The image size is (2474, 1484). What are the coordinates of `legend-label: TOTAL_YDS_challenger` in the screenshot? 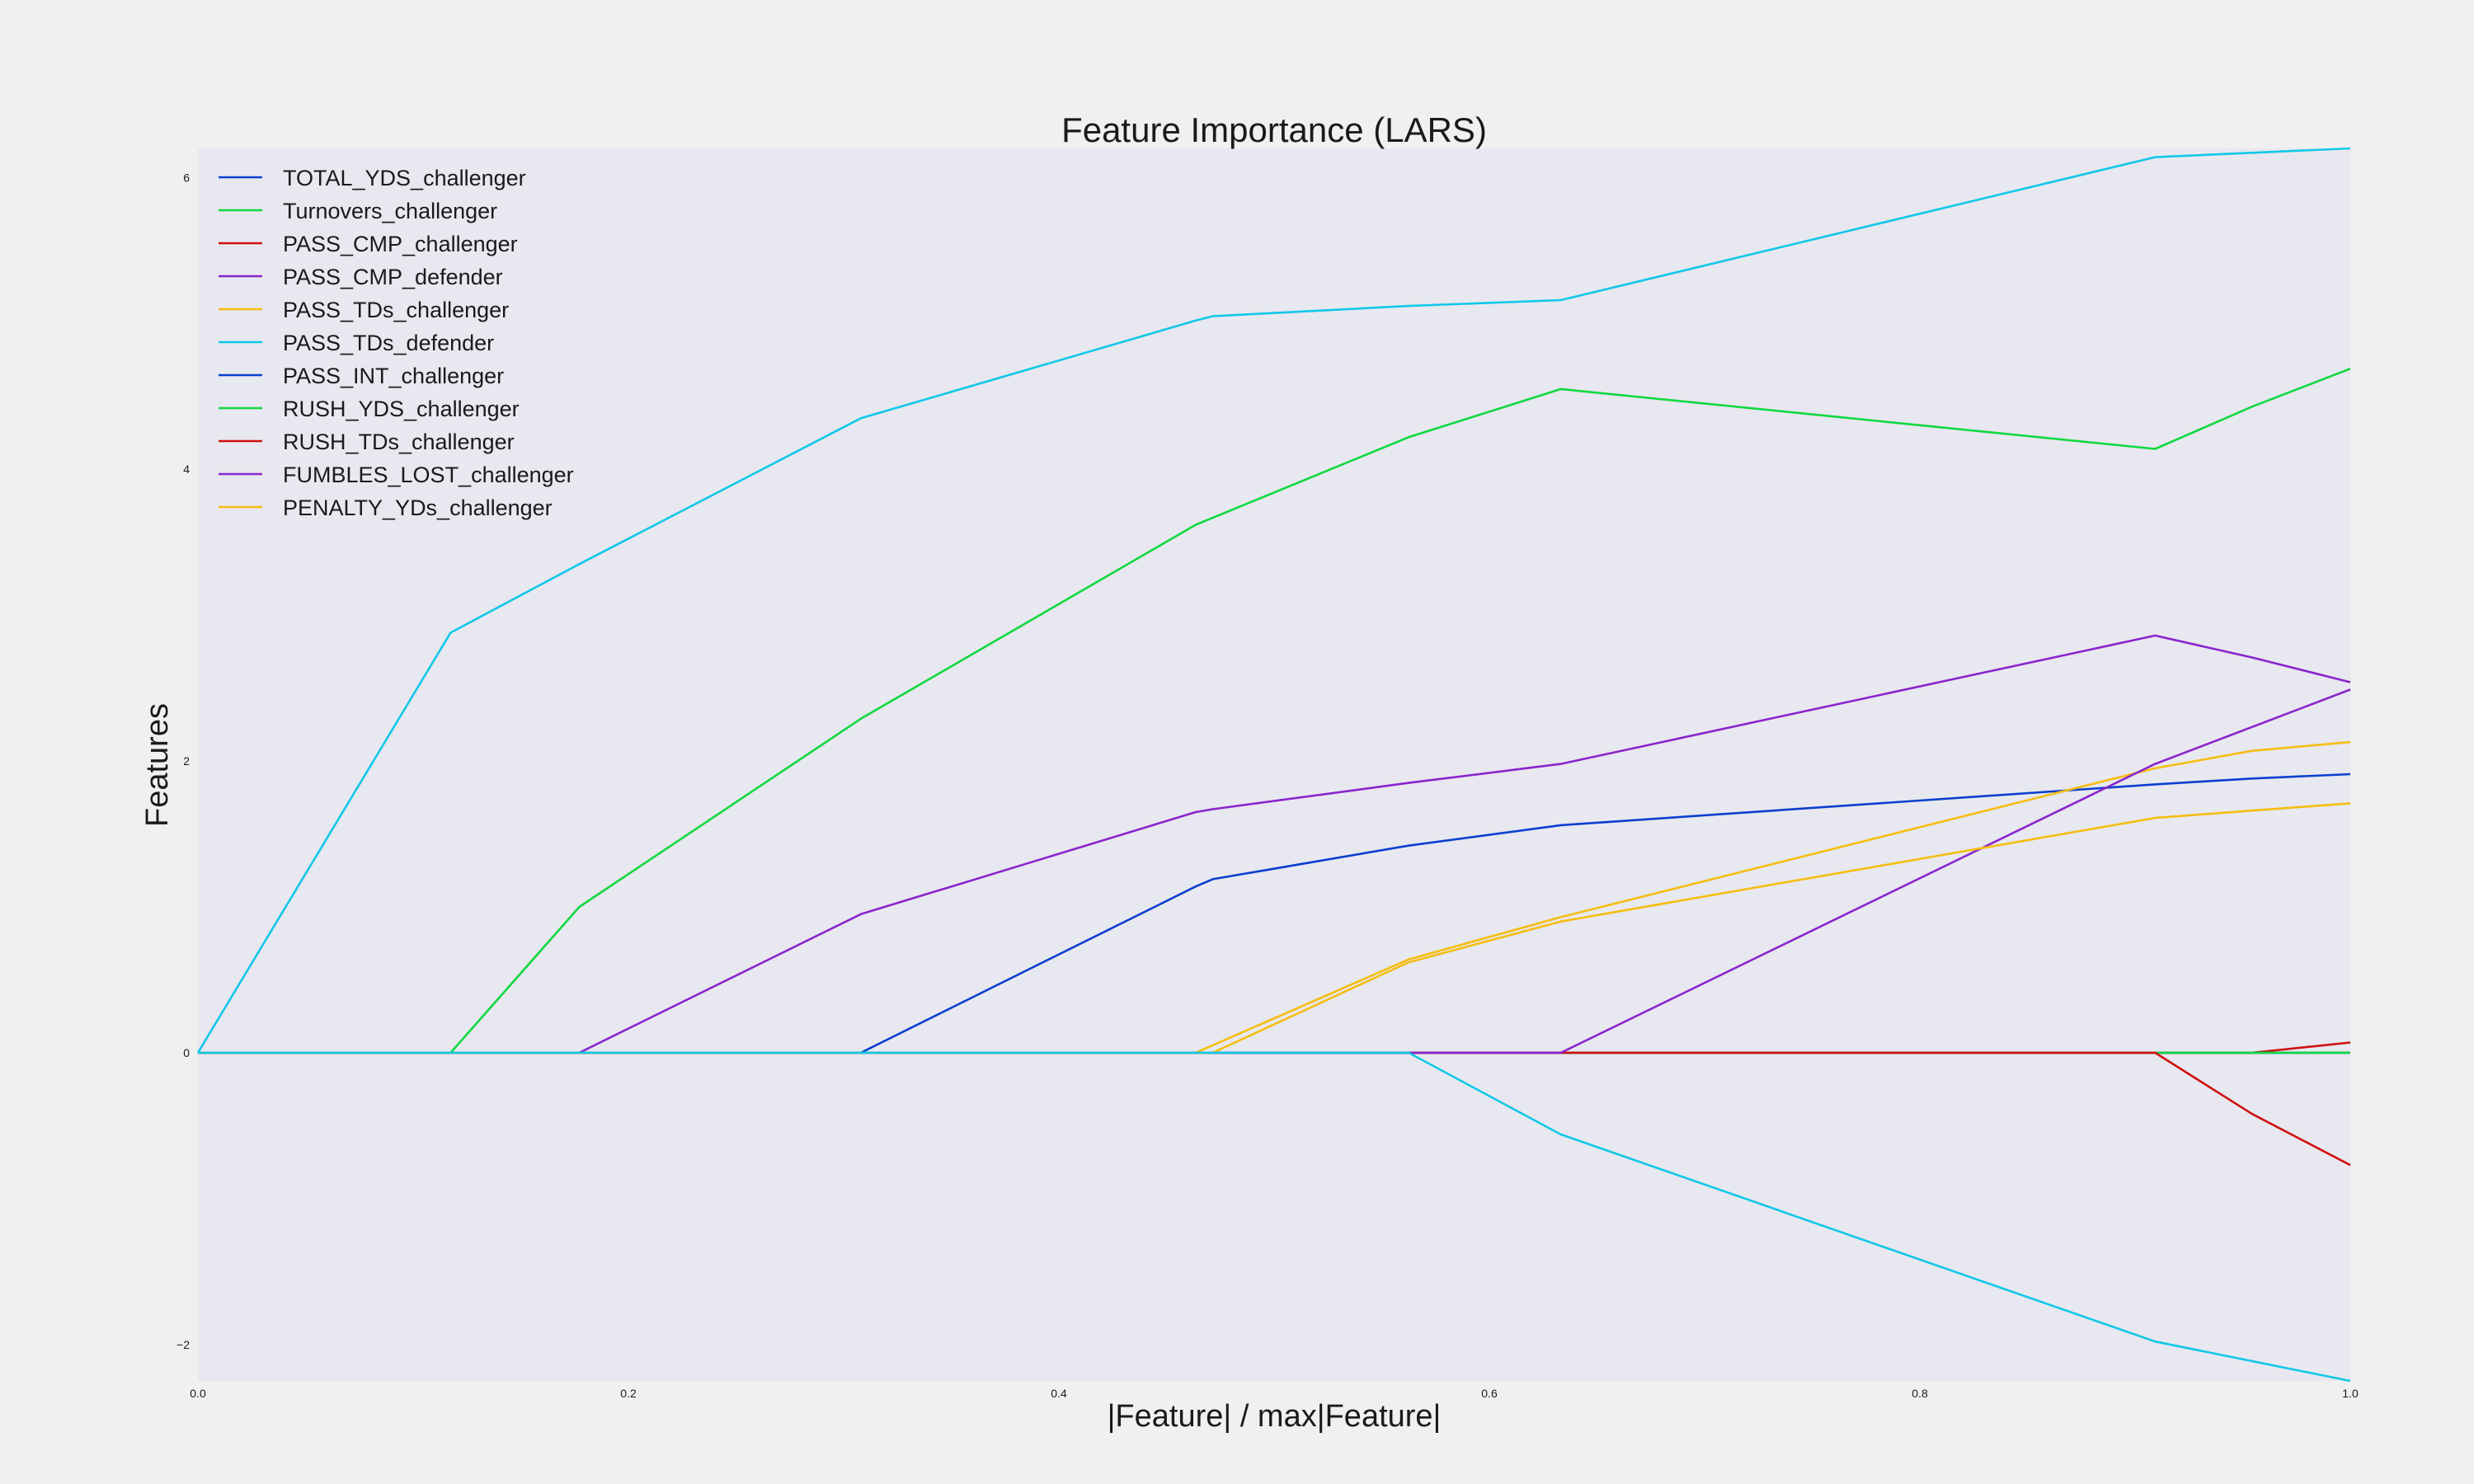 It's located at (404, 178).